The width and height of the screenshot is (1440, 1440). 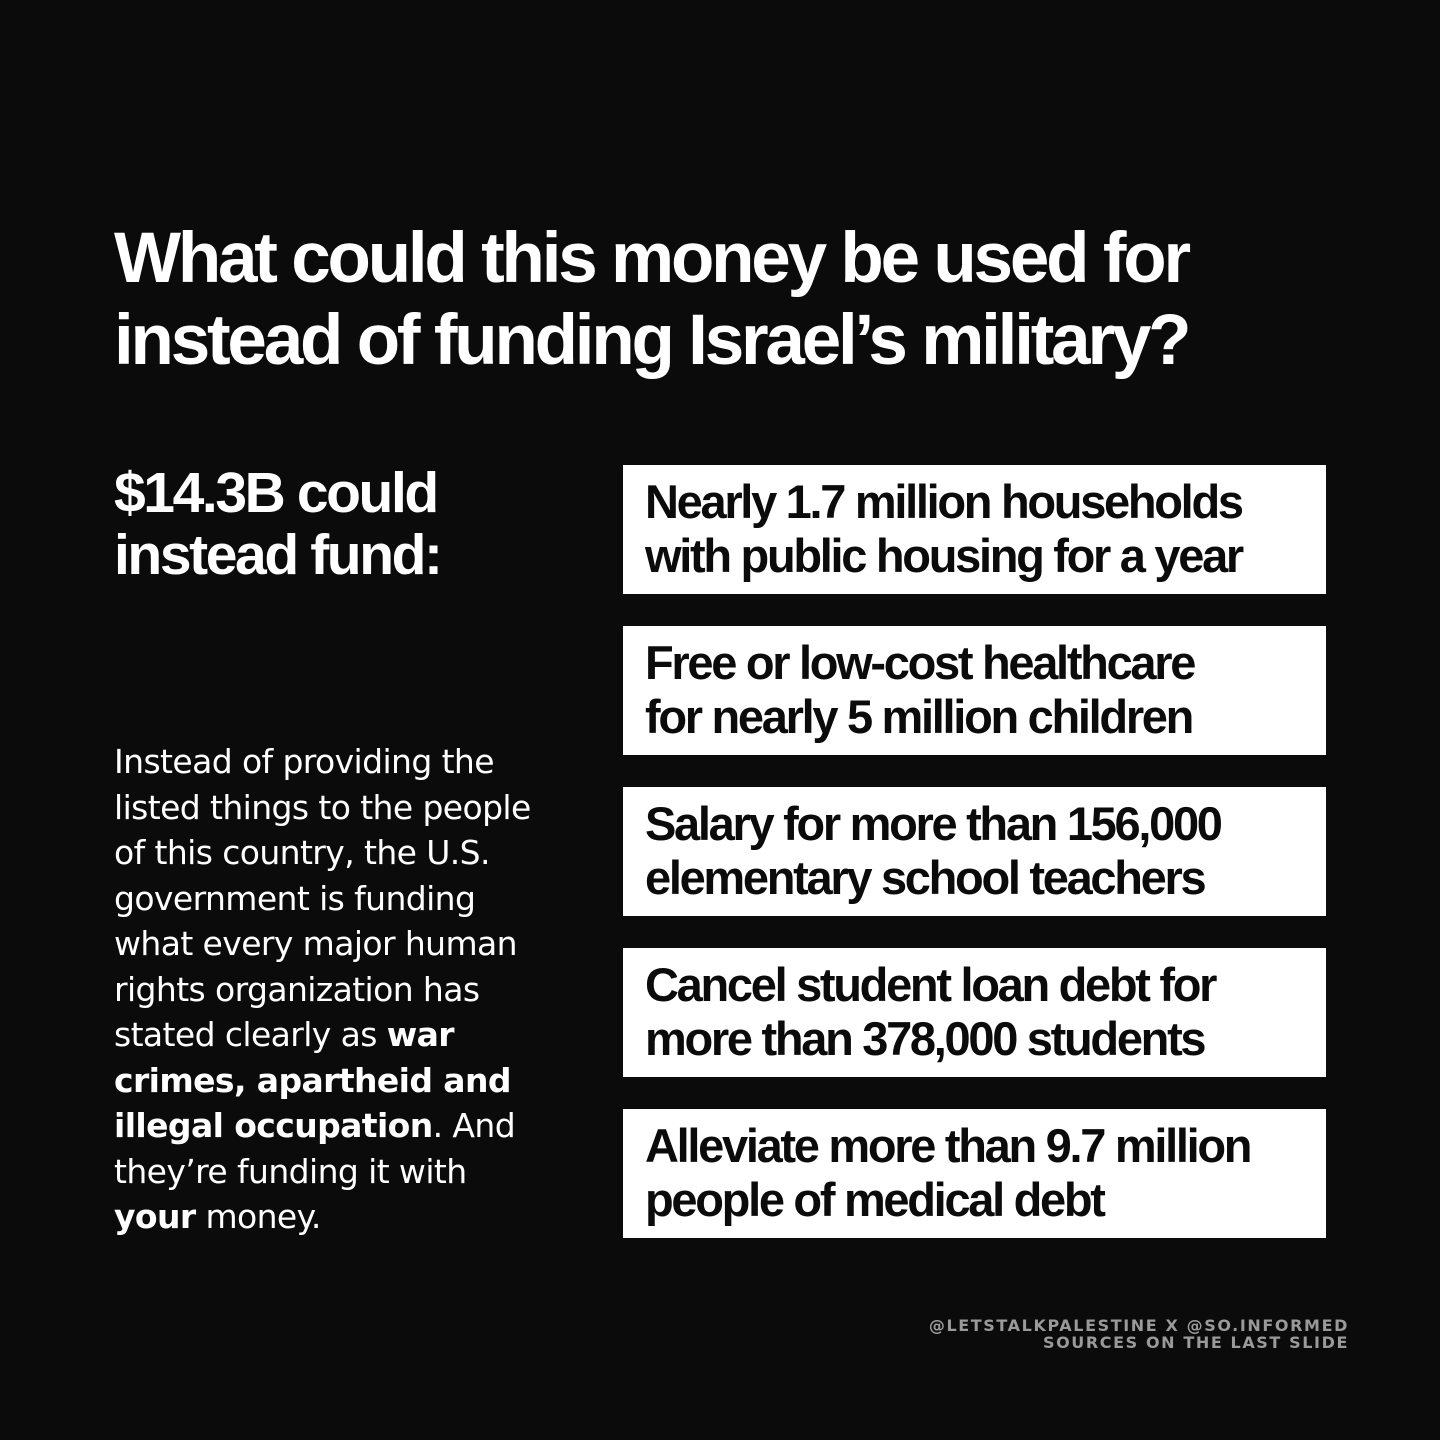 What do you see at coordinates (349, 1217) in the screenshot?
I see `body-line: your money.` at bounding box center [349, 1217].